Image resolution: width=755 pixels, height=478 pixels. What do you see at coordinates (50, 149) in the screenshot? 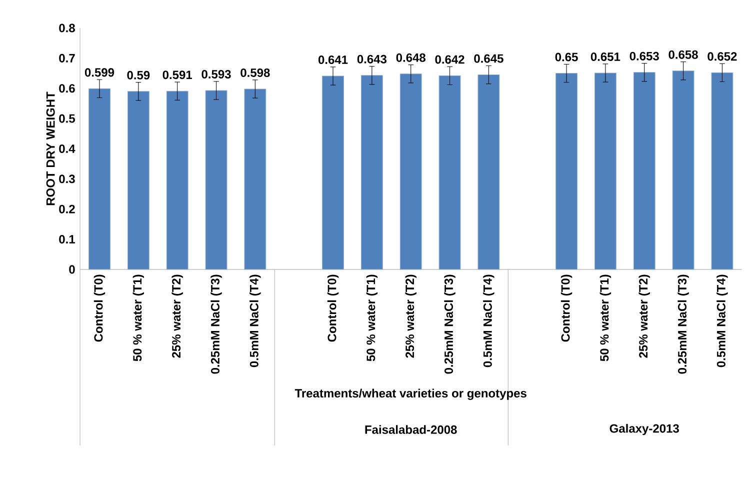
I see `y-axis-title: ROOT DRY WEIGHT` at bounding box center [50, 149].